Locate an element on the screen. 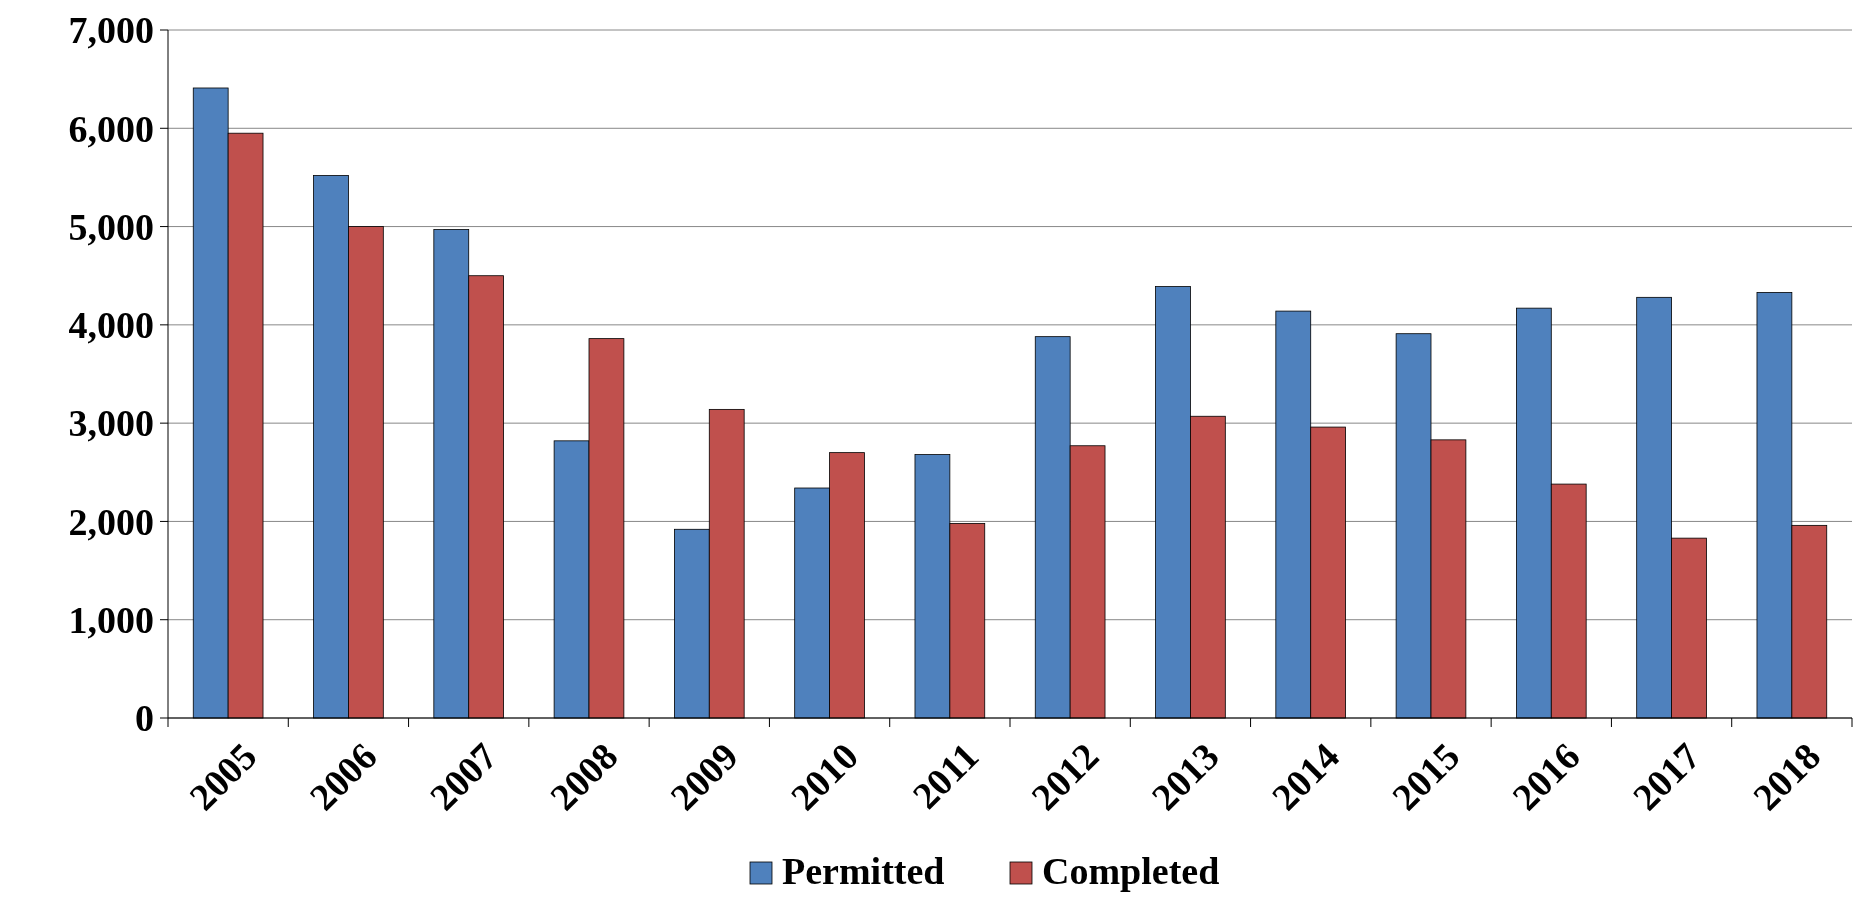  legend-label: Completed is located at coordinates (1131, 871).